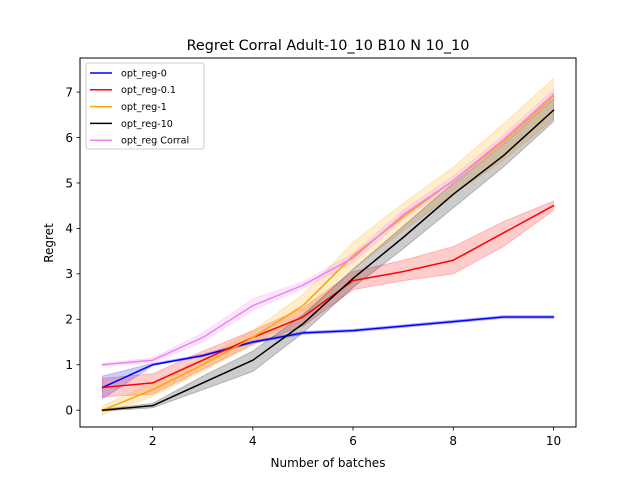  I want to click on y-tick-label-7: 7, so click(69, 92).